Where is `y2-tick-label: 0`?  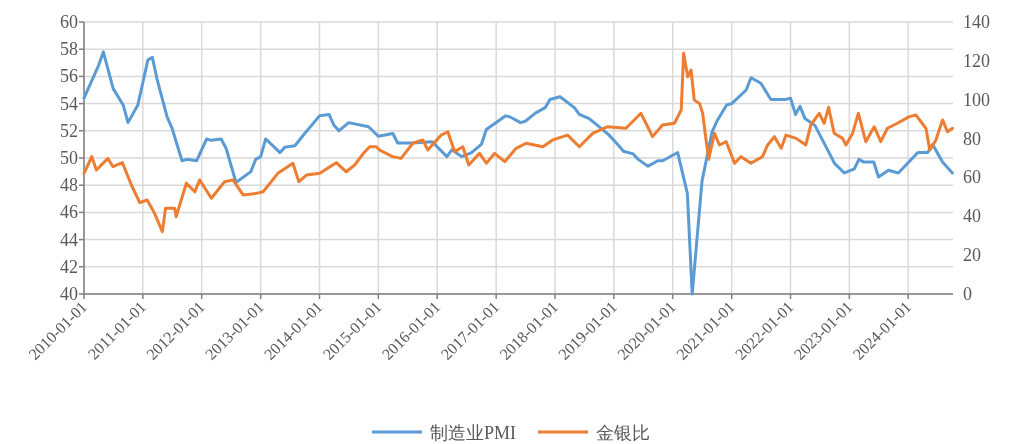
y2-tick-label: 0 is located at coordinates (967, 294).